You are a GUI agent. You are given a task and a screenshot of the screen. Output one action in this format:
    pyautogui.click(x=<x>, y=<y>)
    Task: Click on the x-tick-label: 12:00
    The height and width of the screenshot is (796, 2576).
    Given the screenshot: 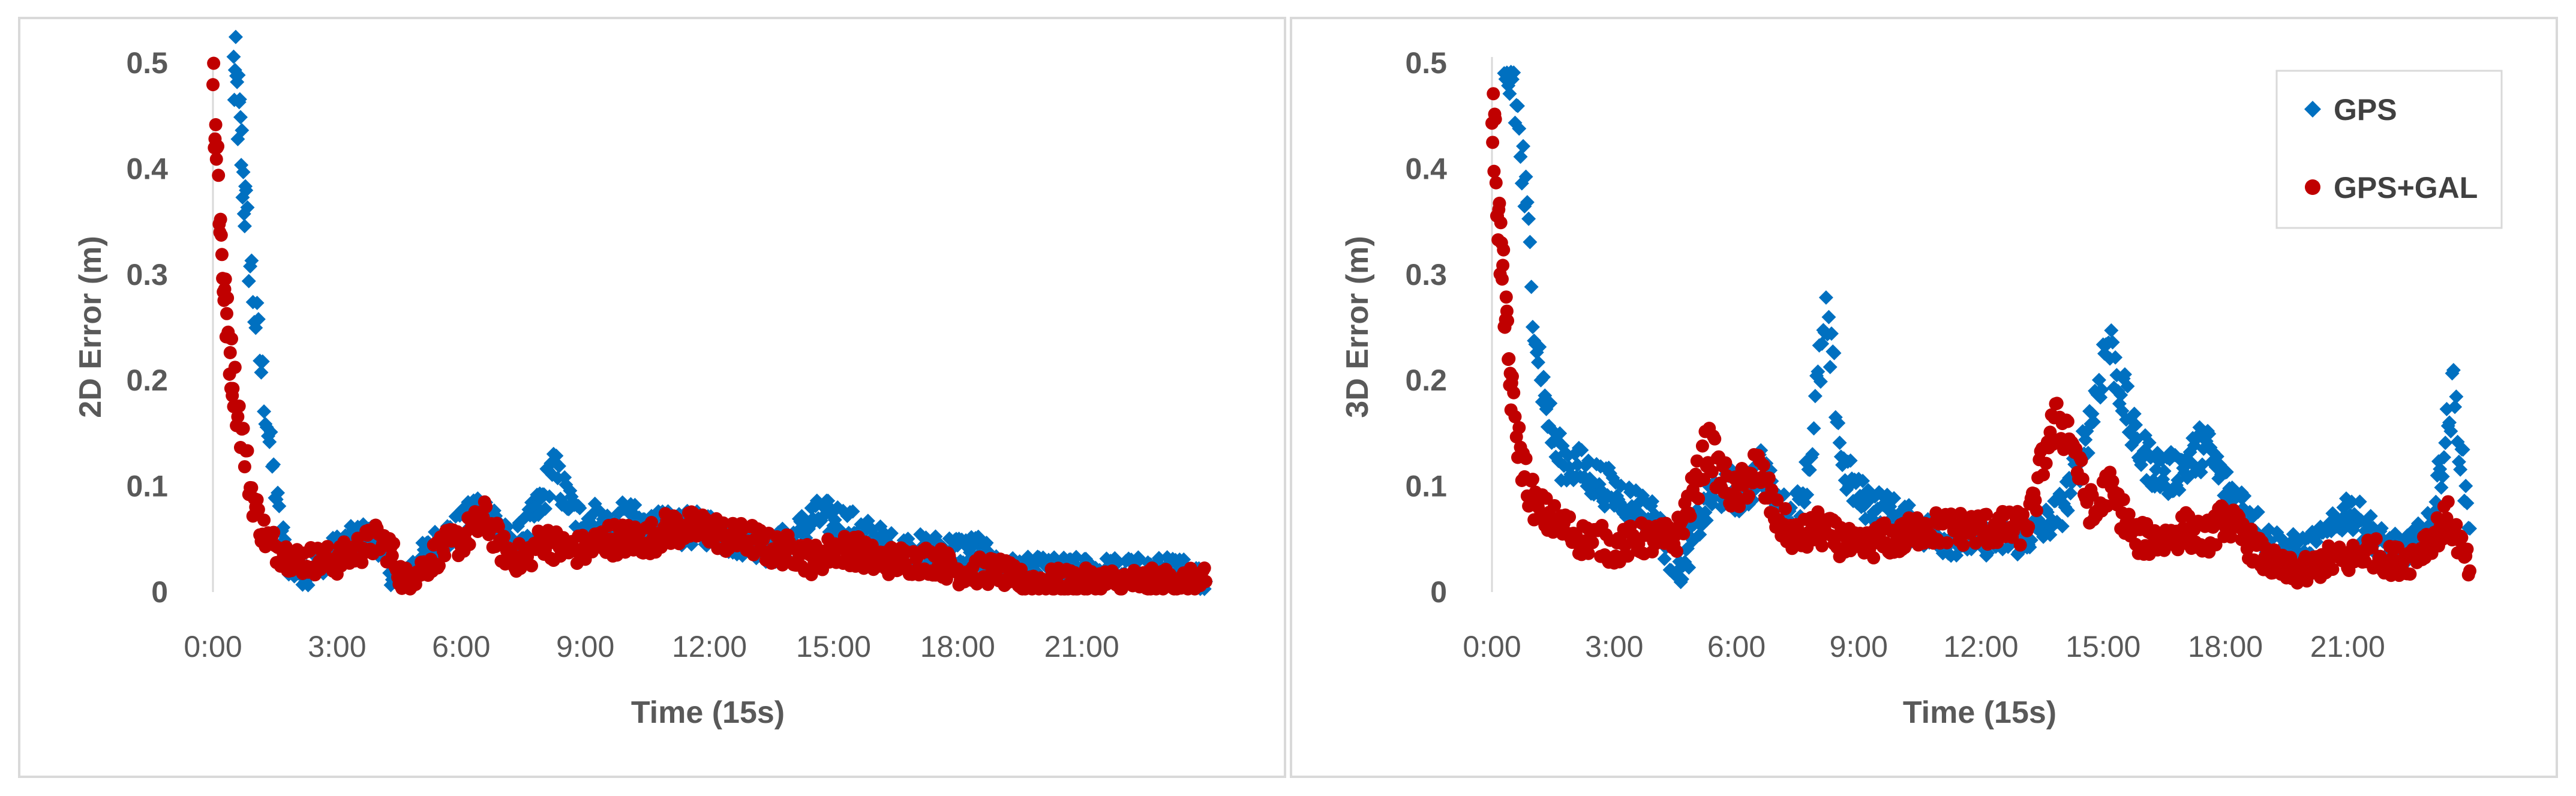 What is the action you would take?
    pyautogui.click(x=709, y=646)
    